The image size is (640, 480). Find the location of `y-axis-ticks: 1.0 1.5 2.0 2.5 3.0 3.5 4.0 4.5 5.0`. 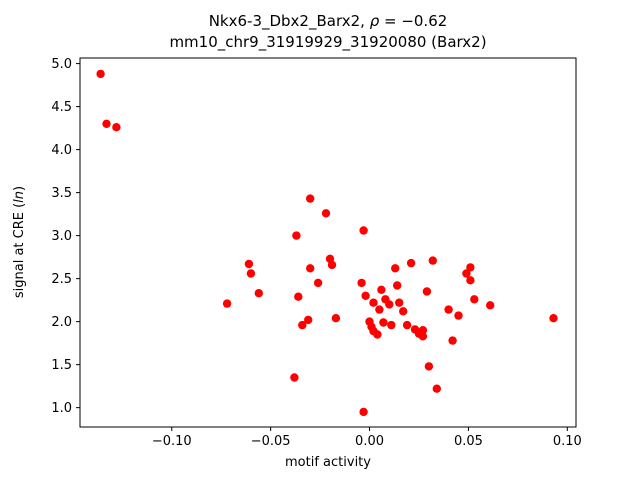

y-axis-ticks: 1.0 1.5 2.0 2.5 3.0 3.5 4.0 4.5 5.0 is located at coordinates (65, 236).